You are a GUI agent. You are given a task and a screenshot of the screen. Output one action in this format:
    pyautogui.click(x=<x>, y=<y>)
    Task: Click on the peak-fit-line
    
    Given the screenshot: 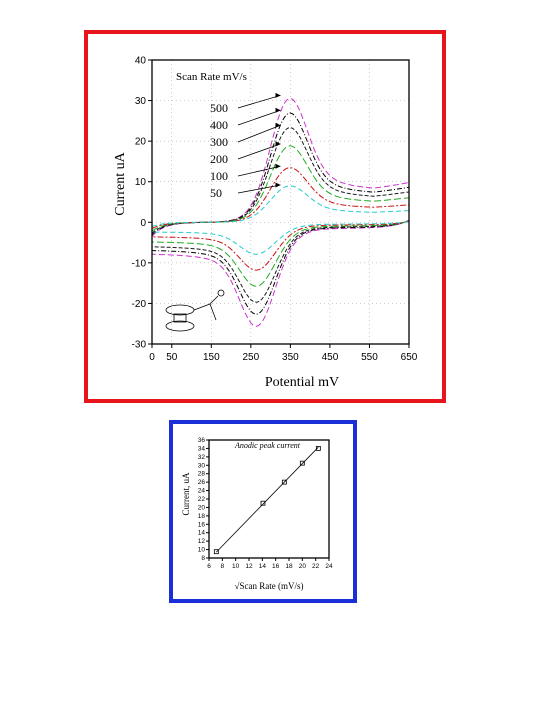 What is the action you would take?
    pyautogui.click(x=267, y=499)
    